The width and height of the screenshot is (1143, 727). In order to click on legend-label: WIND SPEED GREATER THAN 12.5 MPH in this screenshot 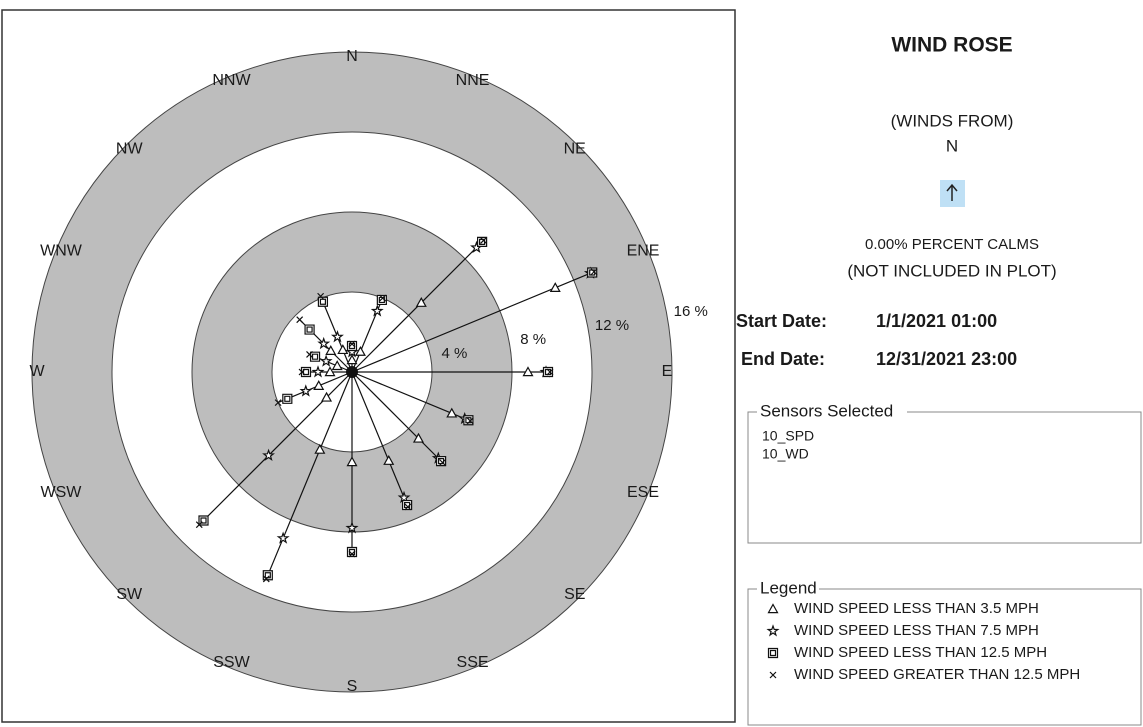, I will do `click(937, 674)`.